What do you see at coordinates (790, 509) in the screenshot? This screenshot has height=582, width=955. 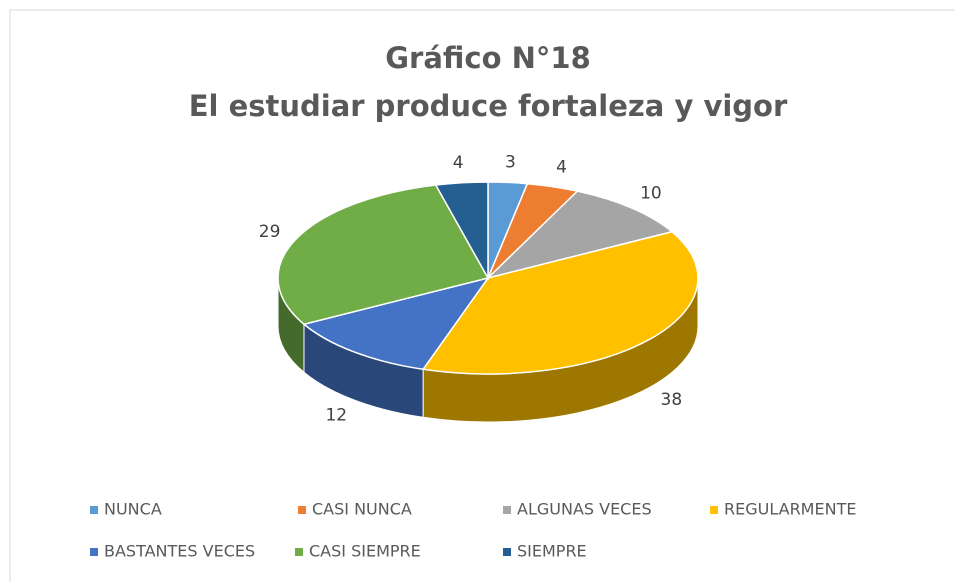 I see `legend-label: REGULARMENTE` at bounding box center [790, 509].